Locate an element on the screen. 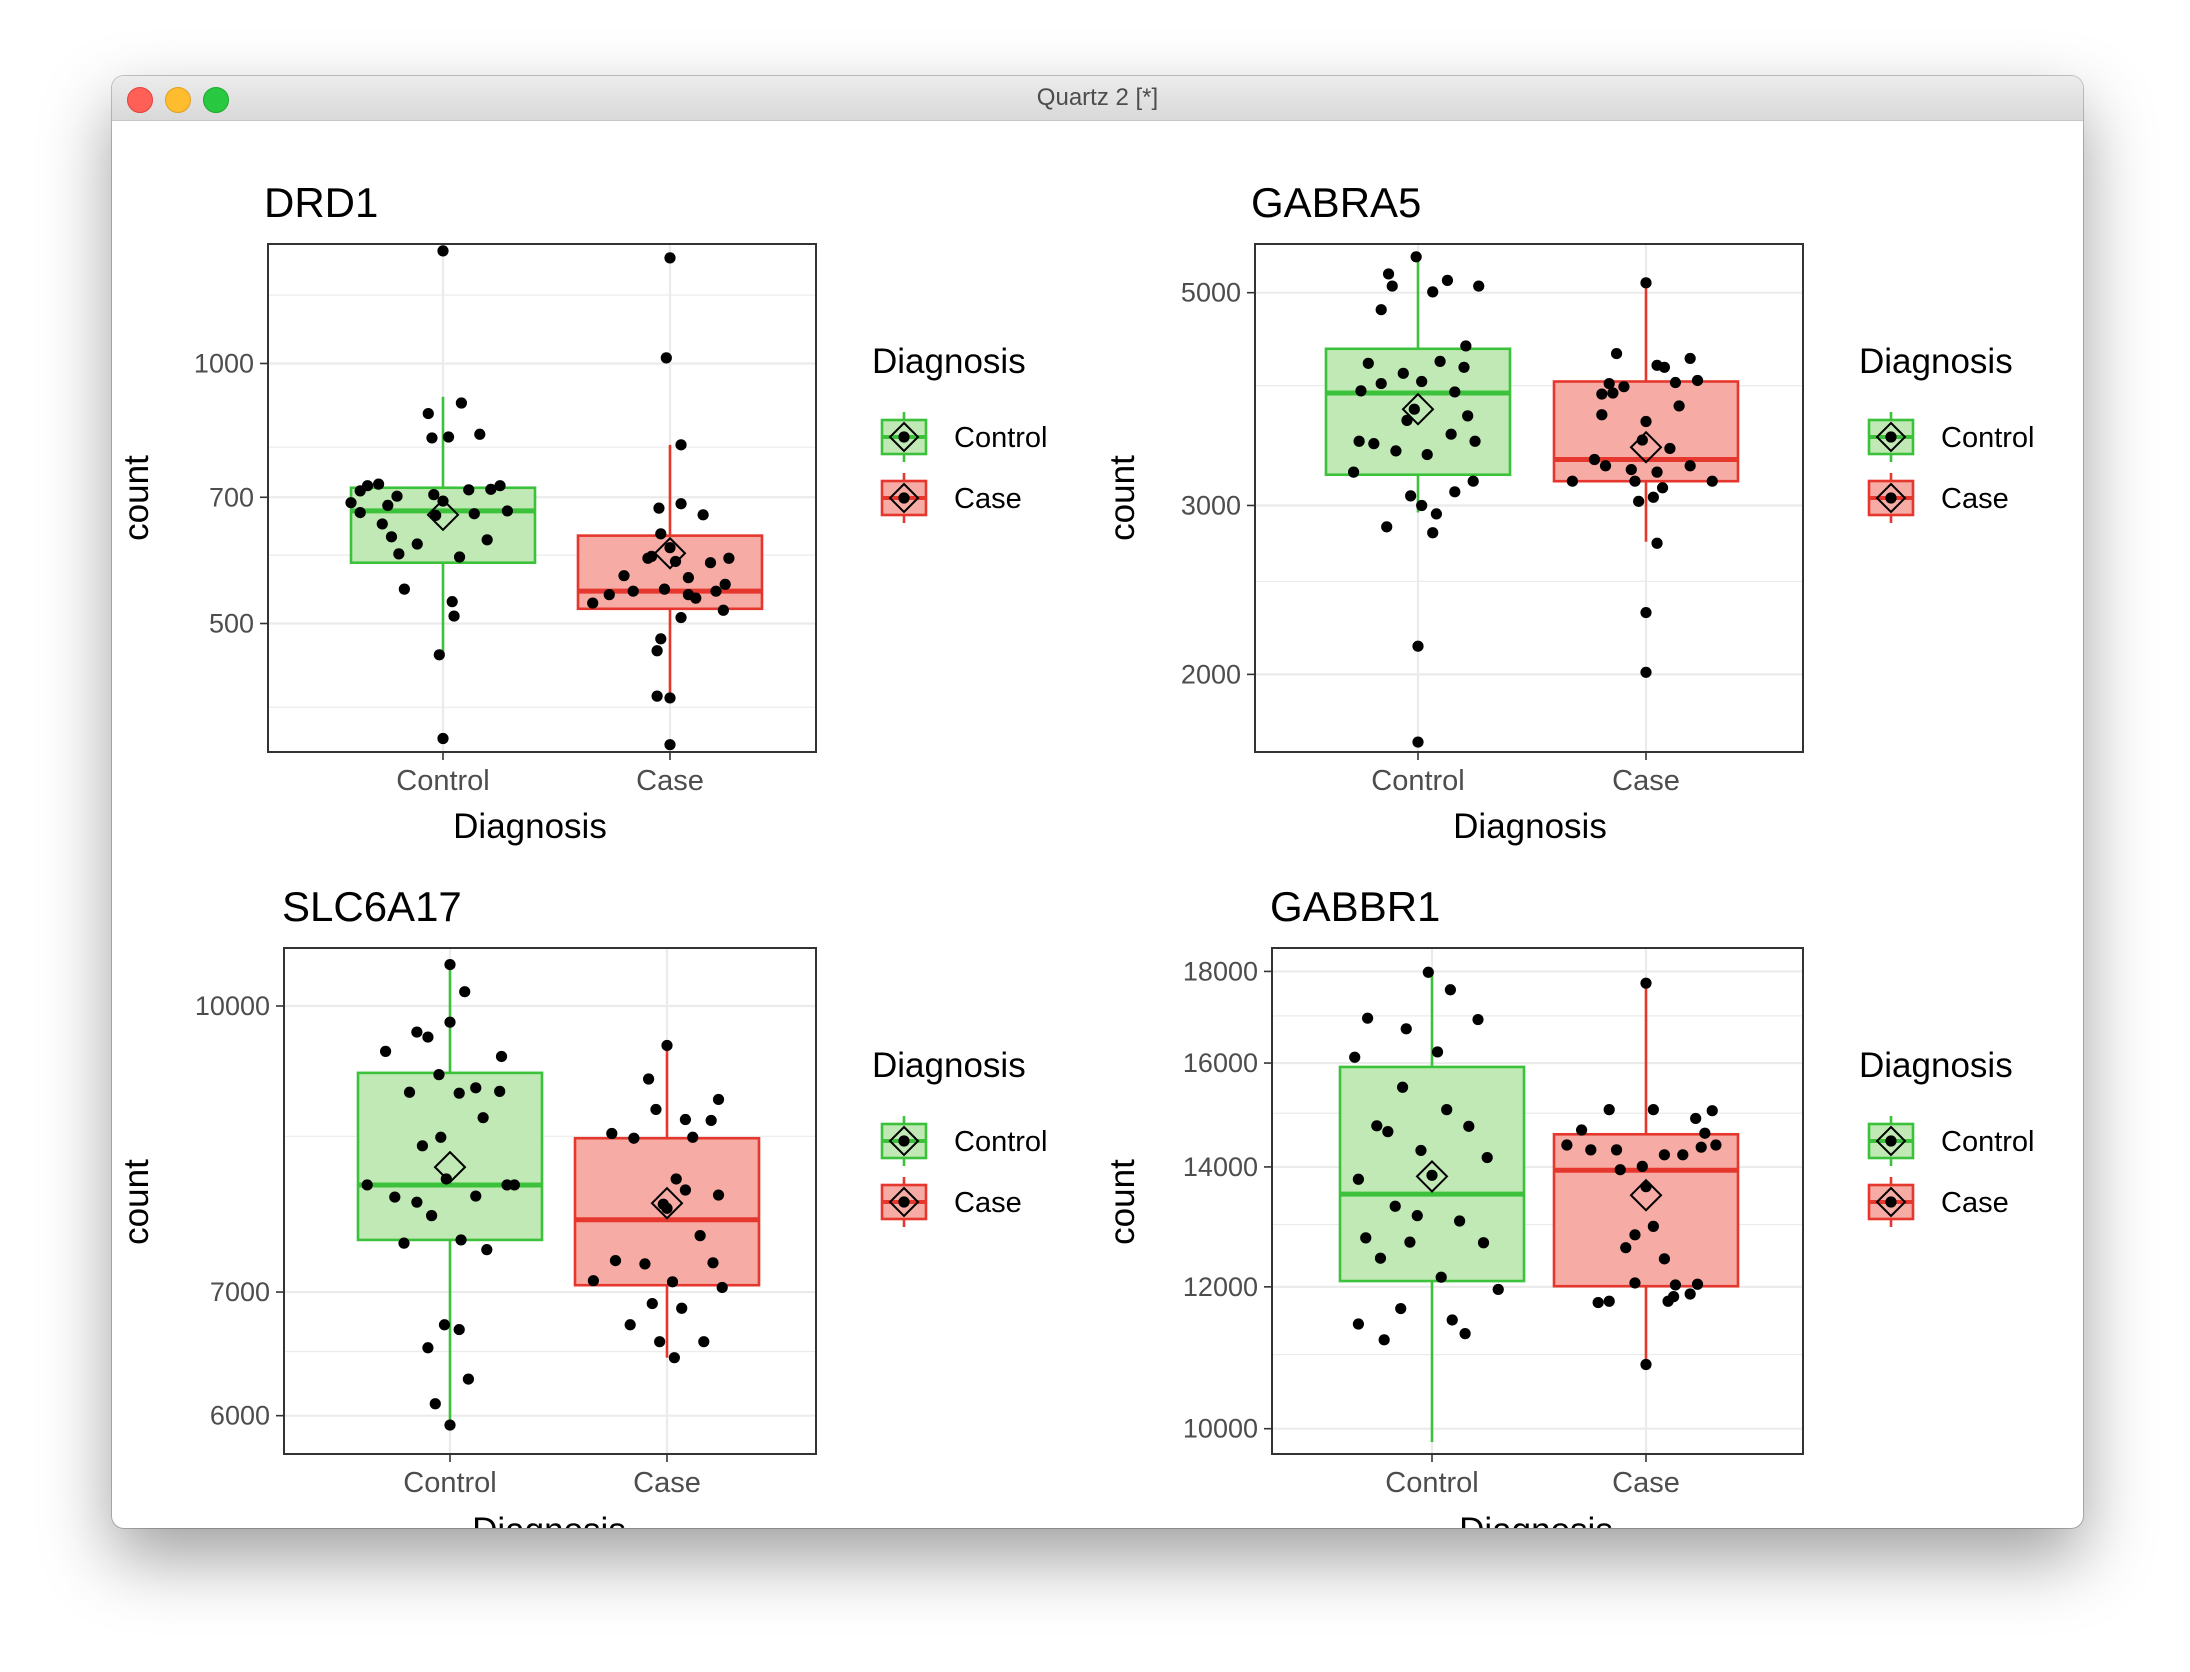  x-tick-label: Case is located at coordinates (670, 781).